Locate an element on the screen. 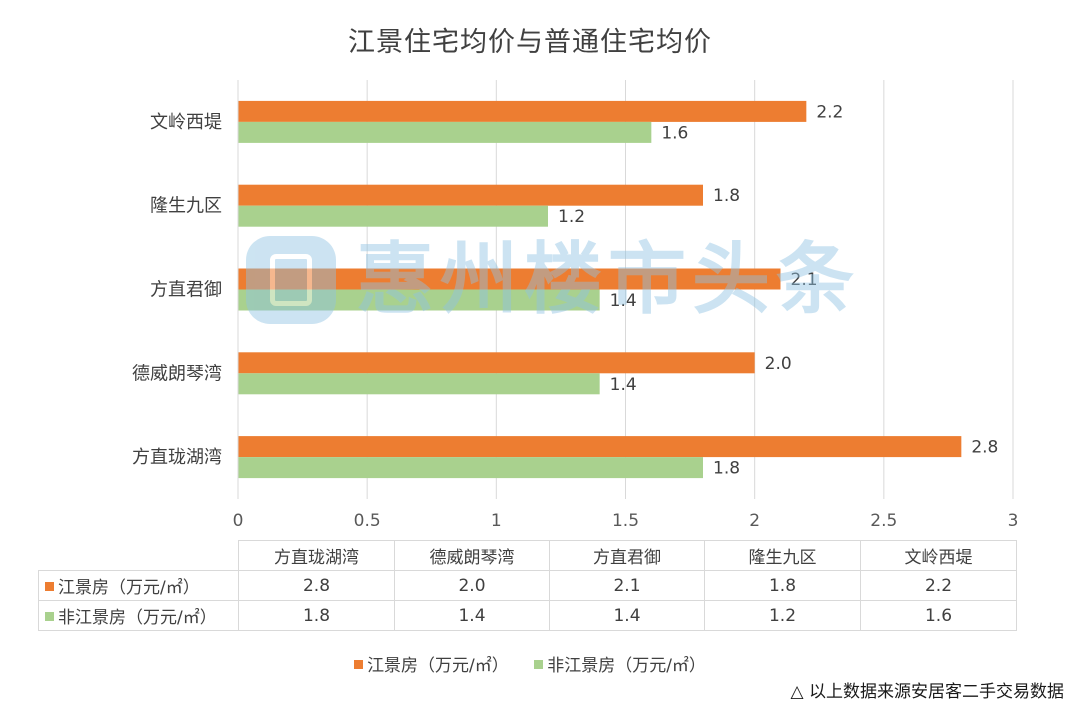  y-category-label: 隆生九区 is located at coordinates (186, 206).